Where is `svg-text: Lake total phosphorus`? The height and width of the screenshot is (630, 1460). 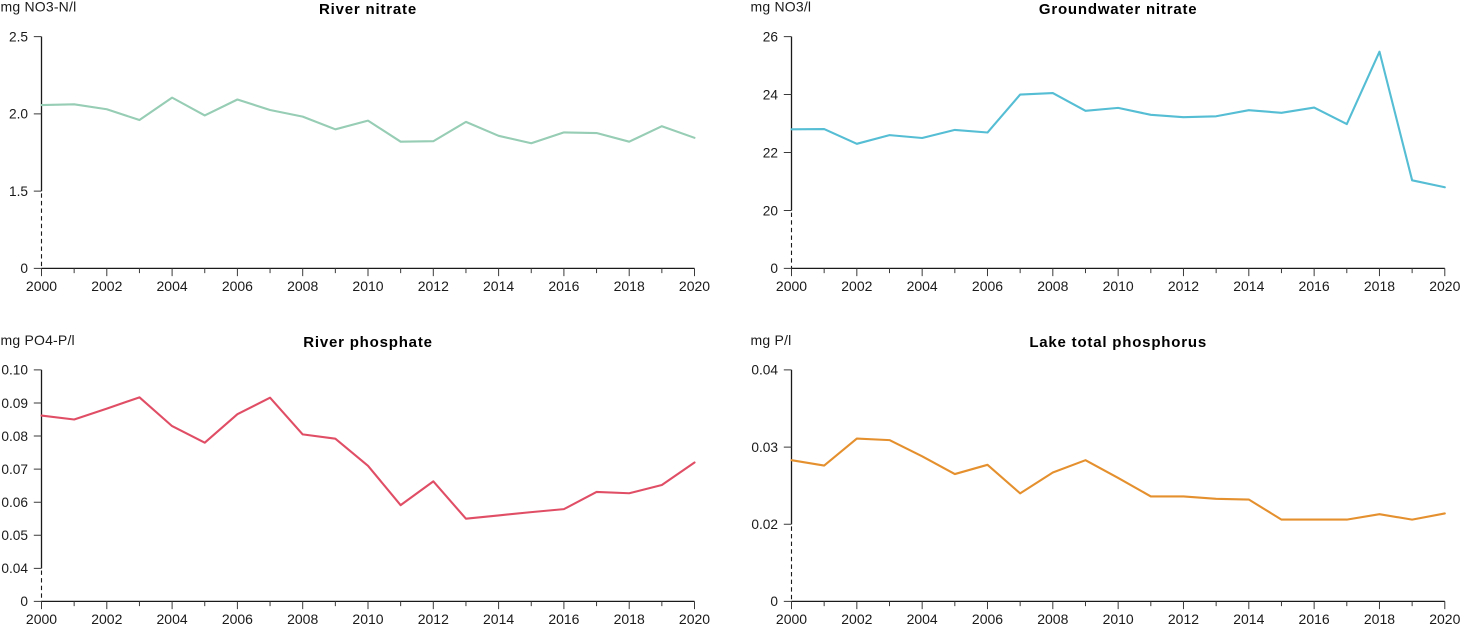 svg-text: Lake total phosphorus is located at coordinates (1118, 342).